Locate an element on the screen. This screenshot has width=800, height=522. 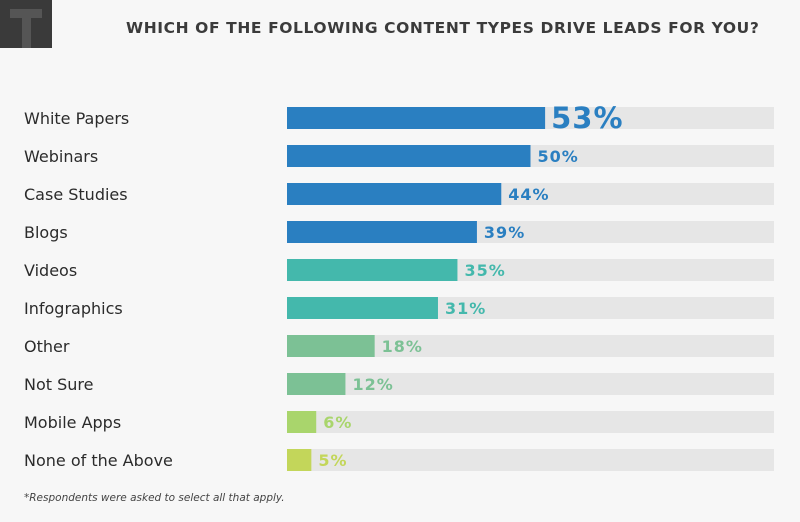
category-label-other: Other is located at coordinates (47, 346).